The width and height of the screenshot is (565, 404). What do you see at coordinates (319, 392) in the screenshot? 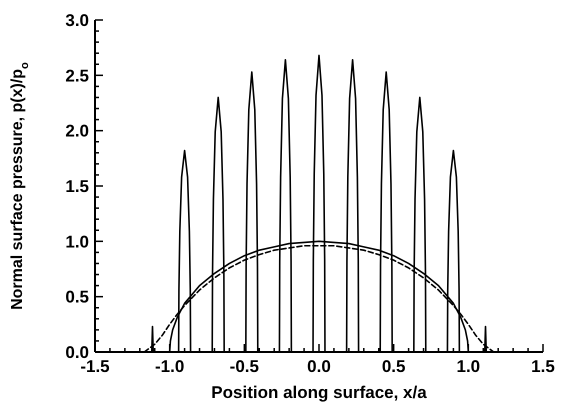
I see `x-axis-title: Position along surface, x/a` at bounding box center [319, 392].